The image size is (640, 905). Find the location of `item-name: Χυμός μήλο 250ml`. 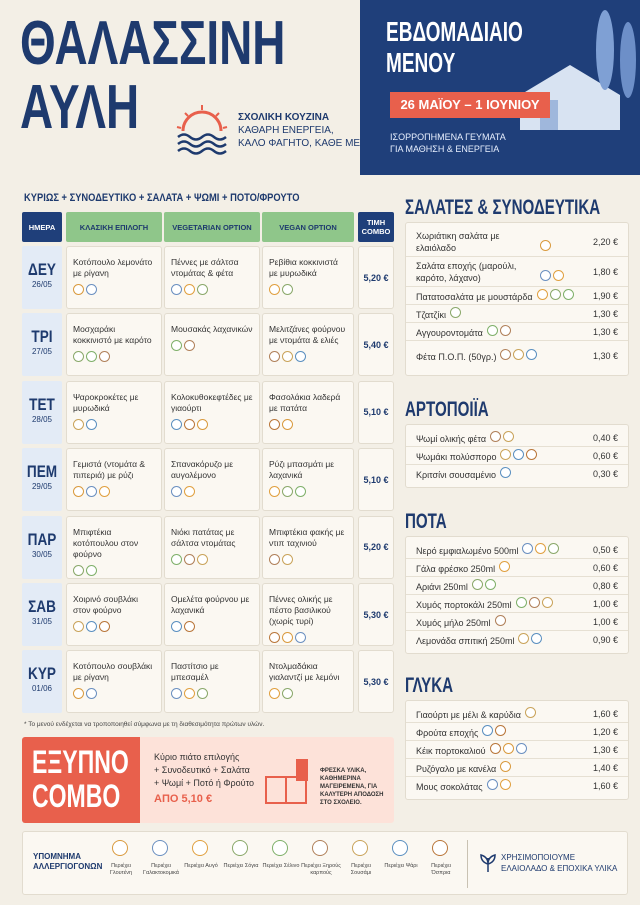

item-name: Χυμός μήλο 250ml is located at coordinates (453, 622).